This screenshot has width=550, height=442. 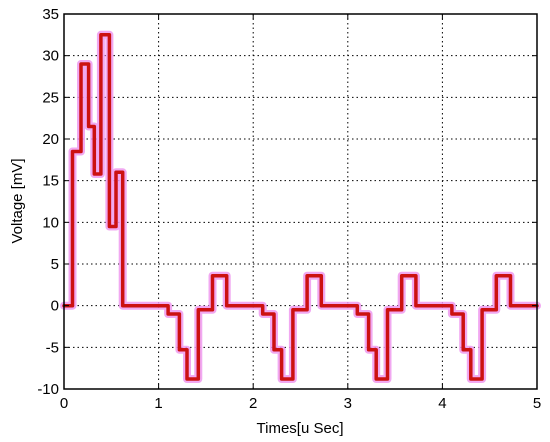 I want to click on x-tick-label: 1, so click(x=158, y=403).